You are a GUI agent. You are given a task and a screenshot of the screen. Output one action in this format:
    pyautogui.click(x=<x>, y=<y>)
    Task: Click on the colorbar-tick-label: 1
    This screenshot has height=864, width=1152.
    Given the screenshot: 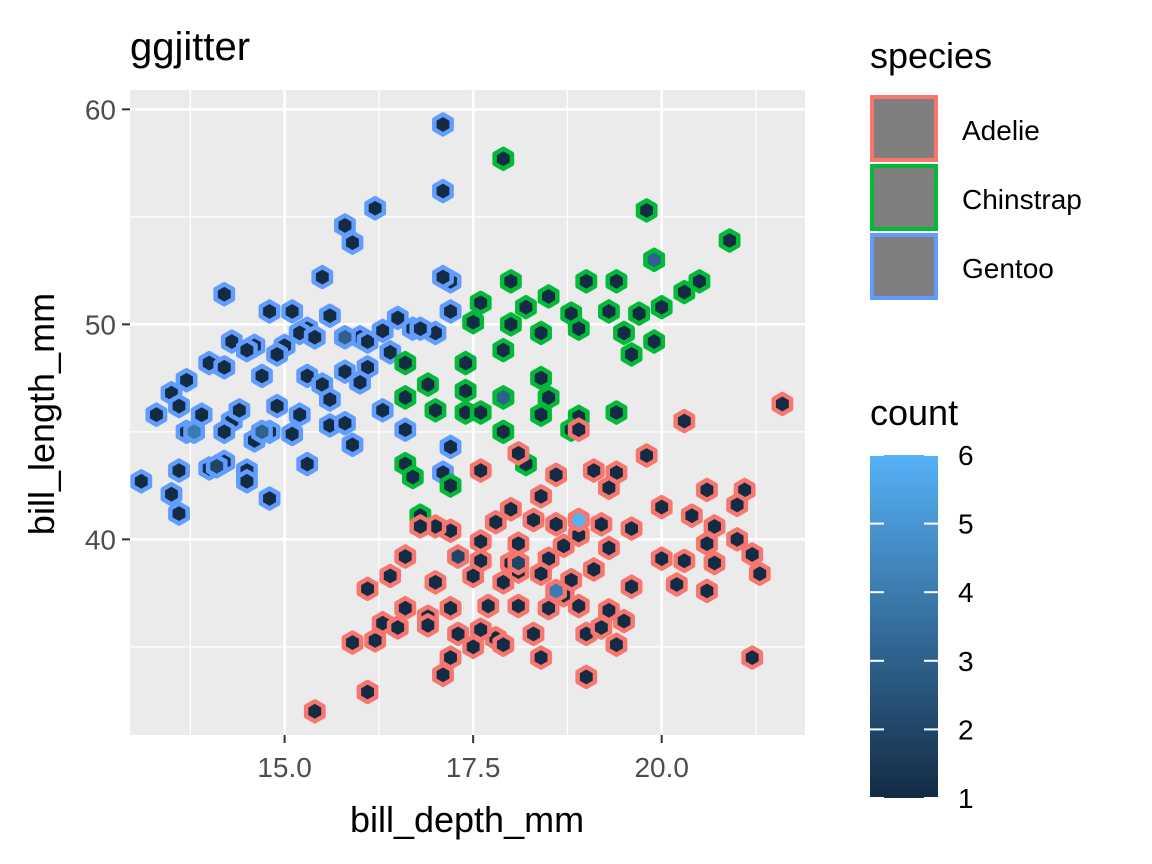 What is the action you would take?
    pyautogui.click(x=966, y=798)
    